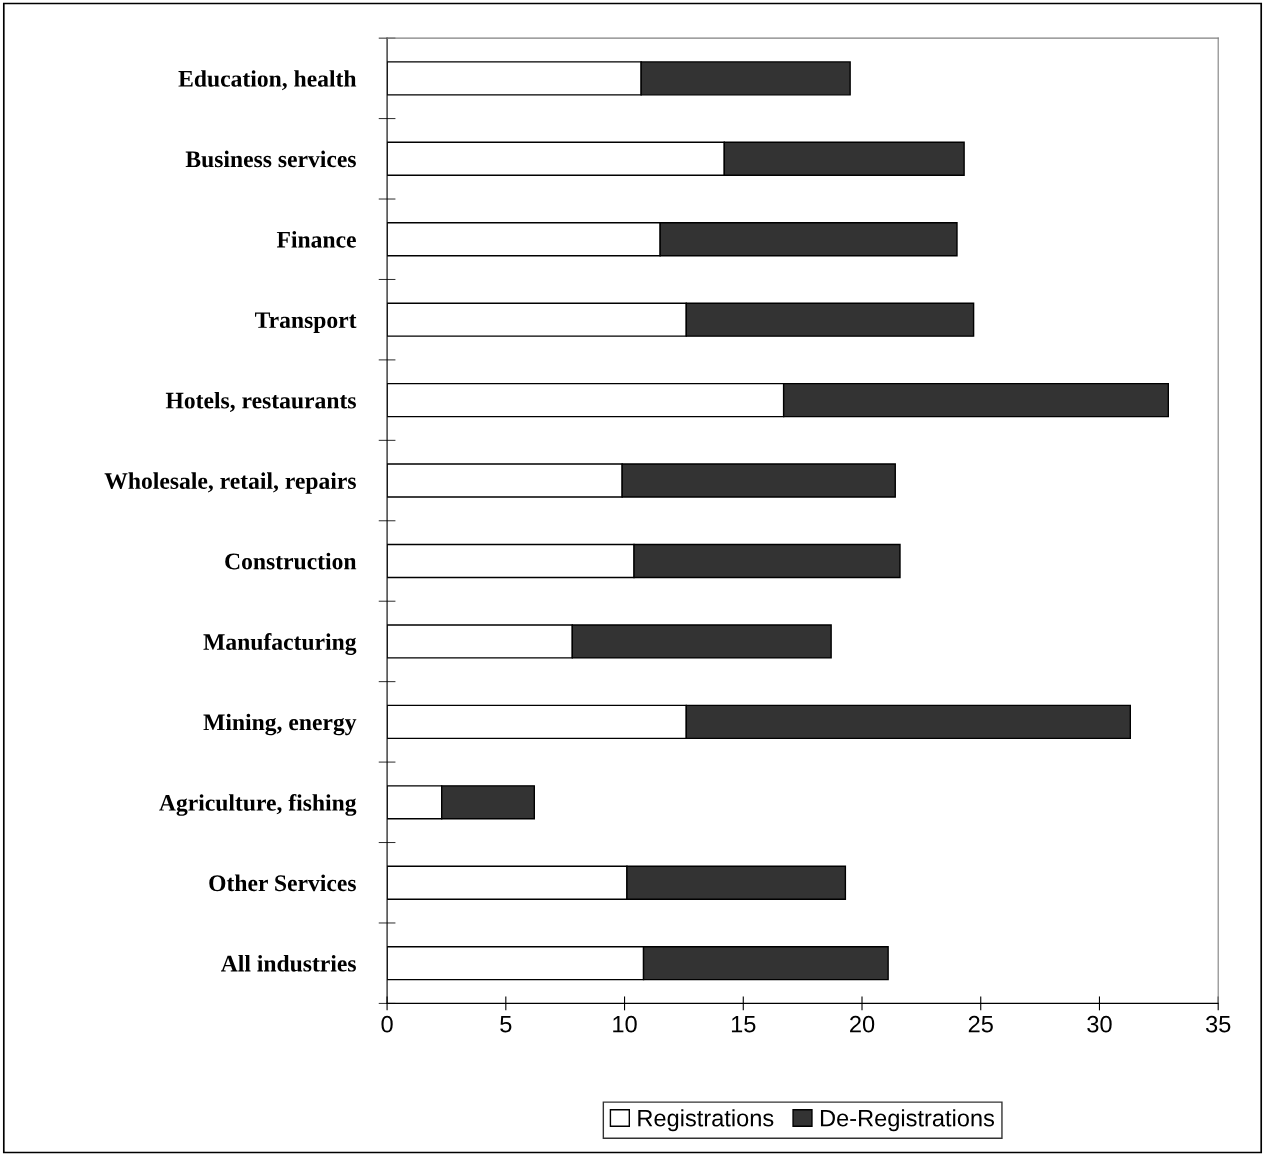 The image size is (1265, 1156). Describe the element at coordinates (288, 963) in the screenshot. I see `y-tick-label: All industries` at that location.